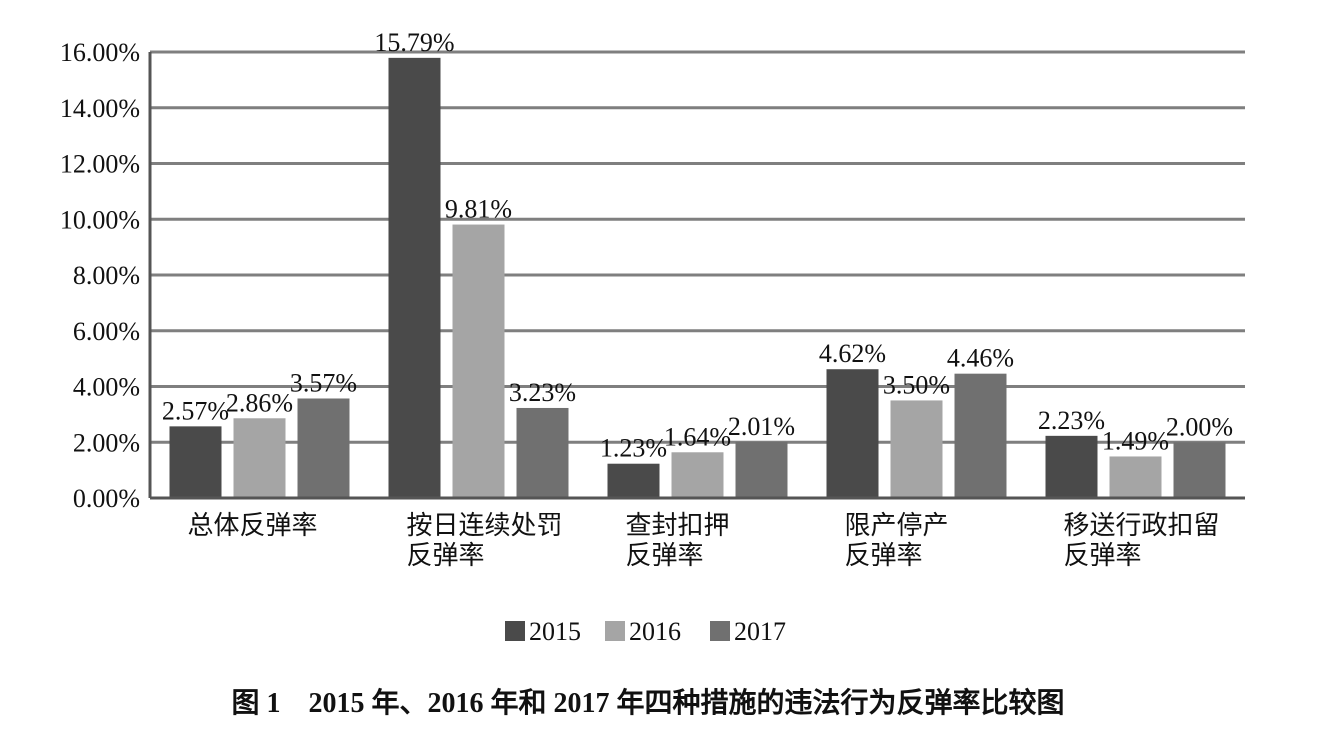 The image size is (1337, 733). I want to click on legend-swatch-2015, so click(515, 631).